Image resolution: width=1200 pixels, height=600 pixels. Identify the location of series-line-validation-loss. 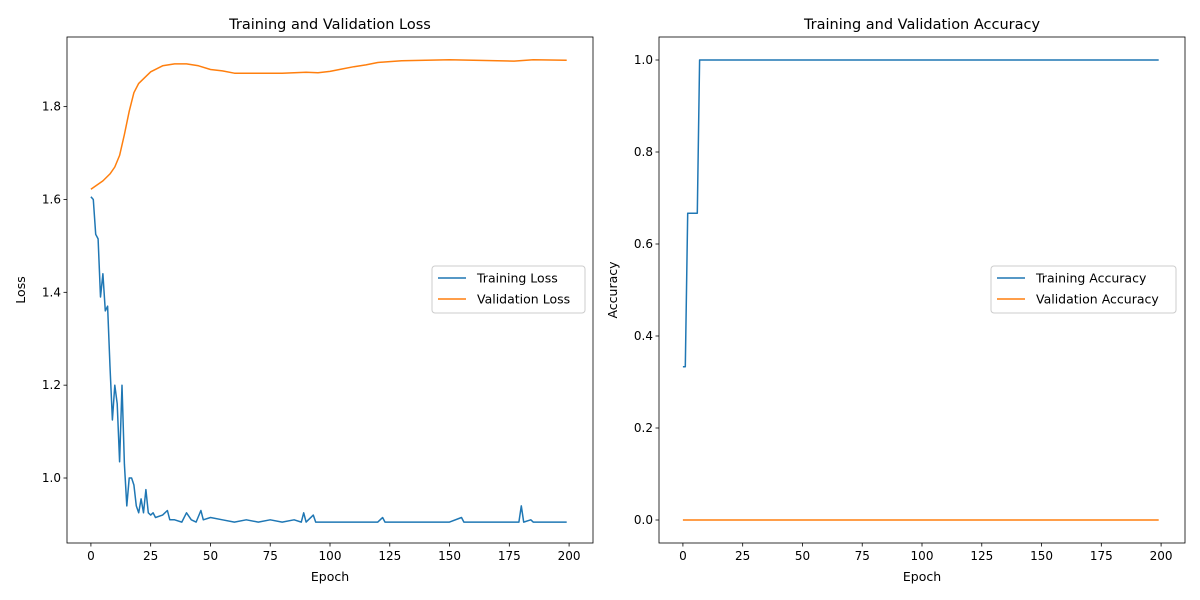
(328, 124).